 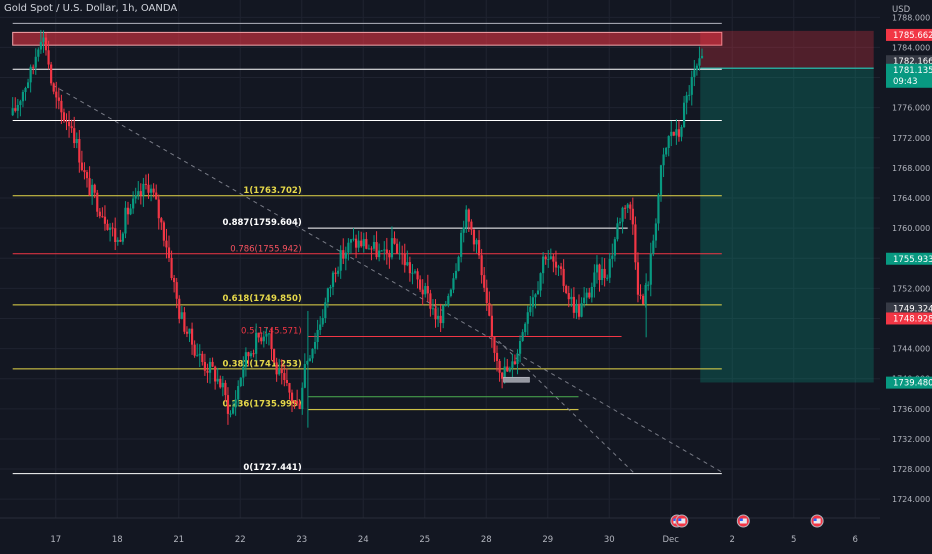 I want to click on low-marker, so click(x=516, y=379).